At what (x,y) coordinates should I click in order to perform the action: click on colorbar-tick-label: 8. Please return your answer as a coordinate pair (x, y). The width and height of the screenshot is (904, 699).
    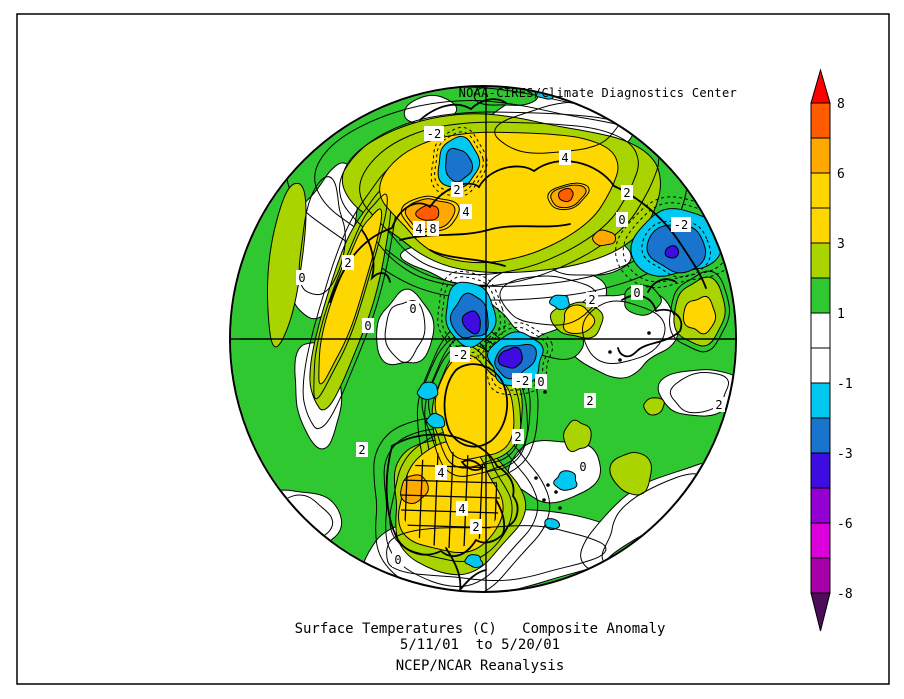
    Looking at the image, I should click on (841, 104).